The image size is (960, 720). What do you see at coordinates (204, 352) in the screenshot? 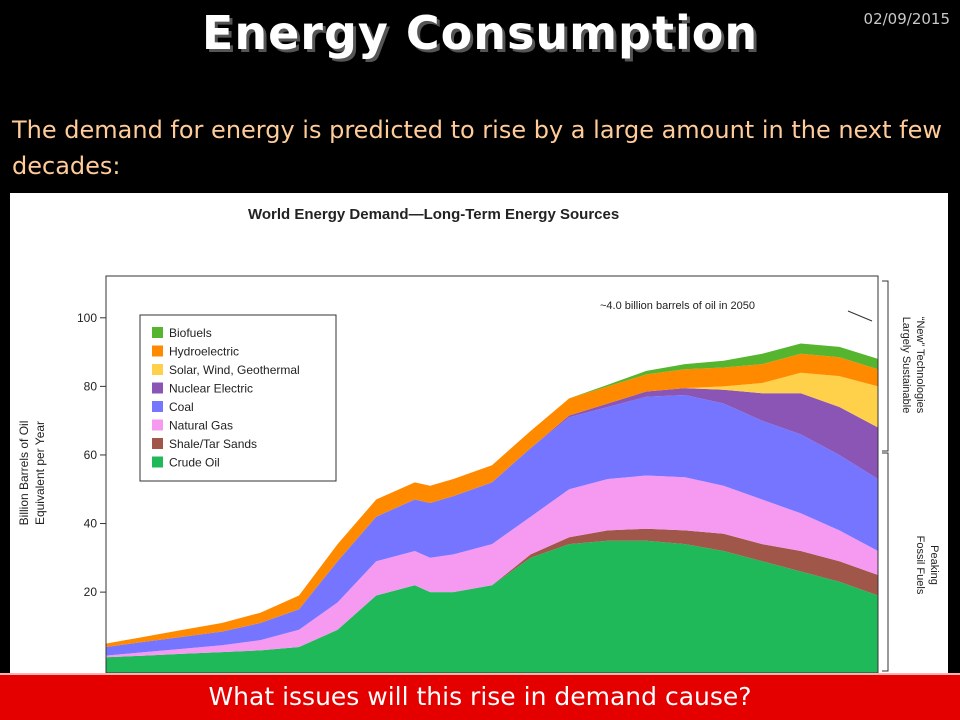
I see `legend-label: Hydroelectric` at bounding box center [204, 352].